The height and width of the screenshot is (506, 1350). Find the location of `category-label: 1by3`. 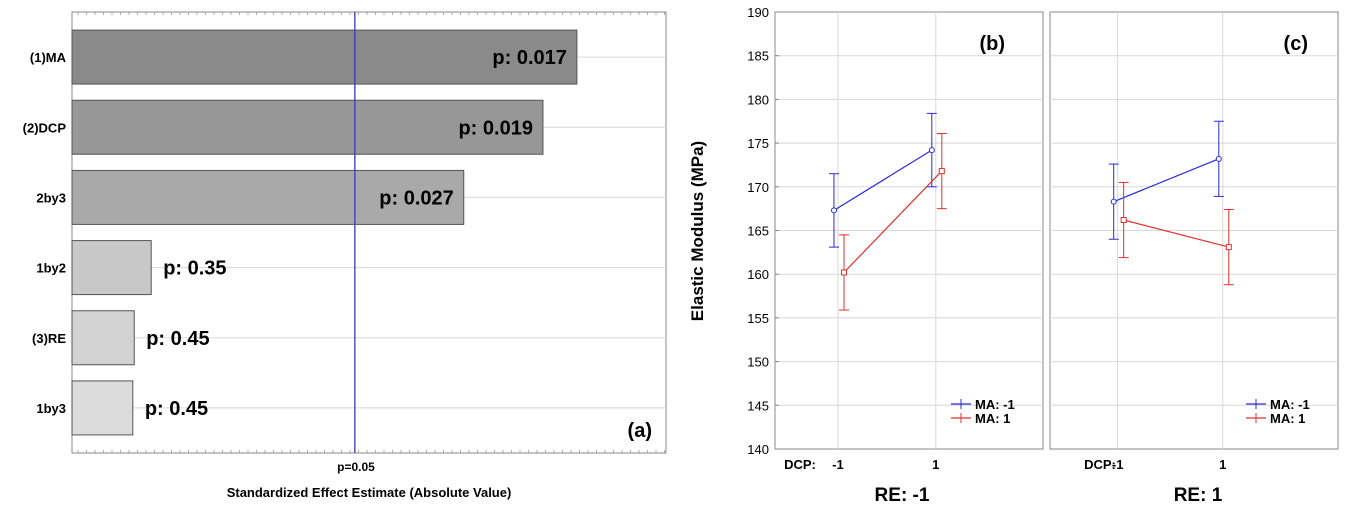

category-label: 1by3 is located at coordinates (51, 408).